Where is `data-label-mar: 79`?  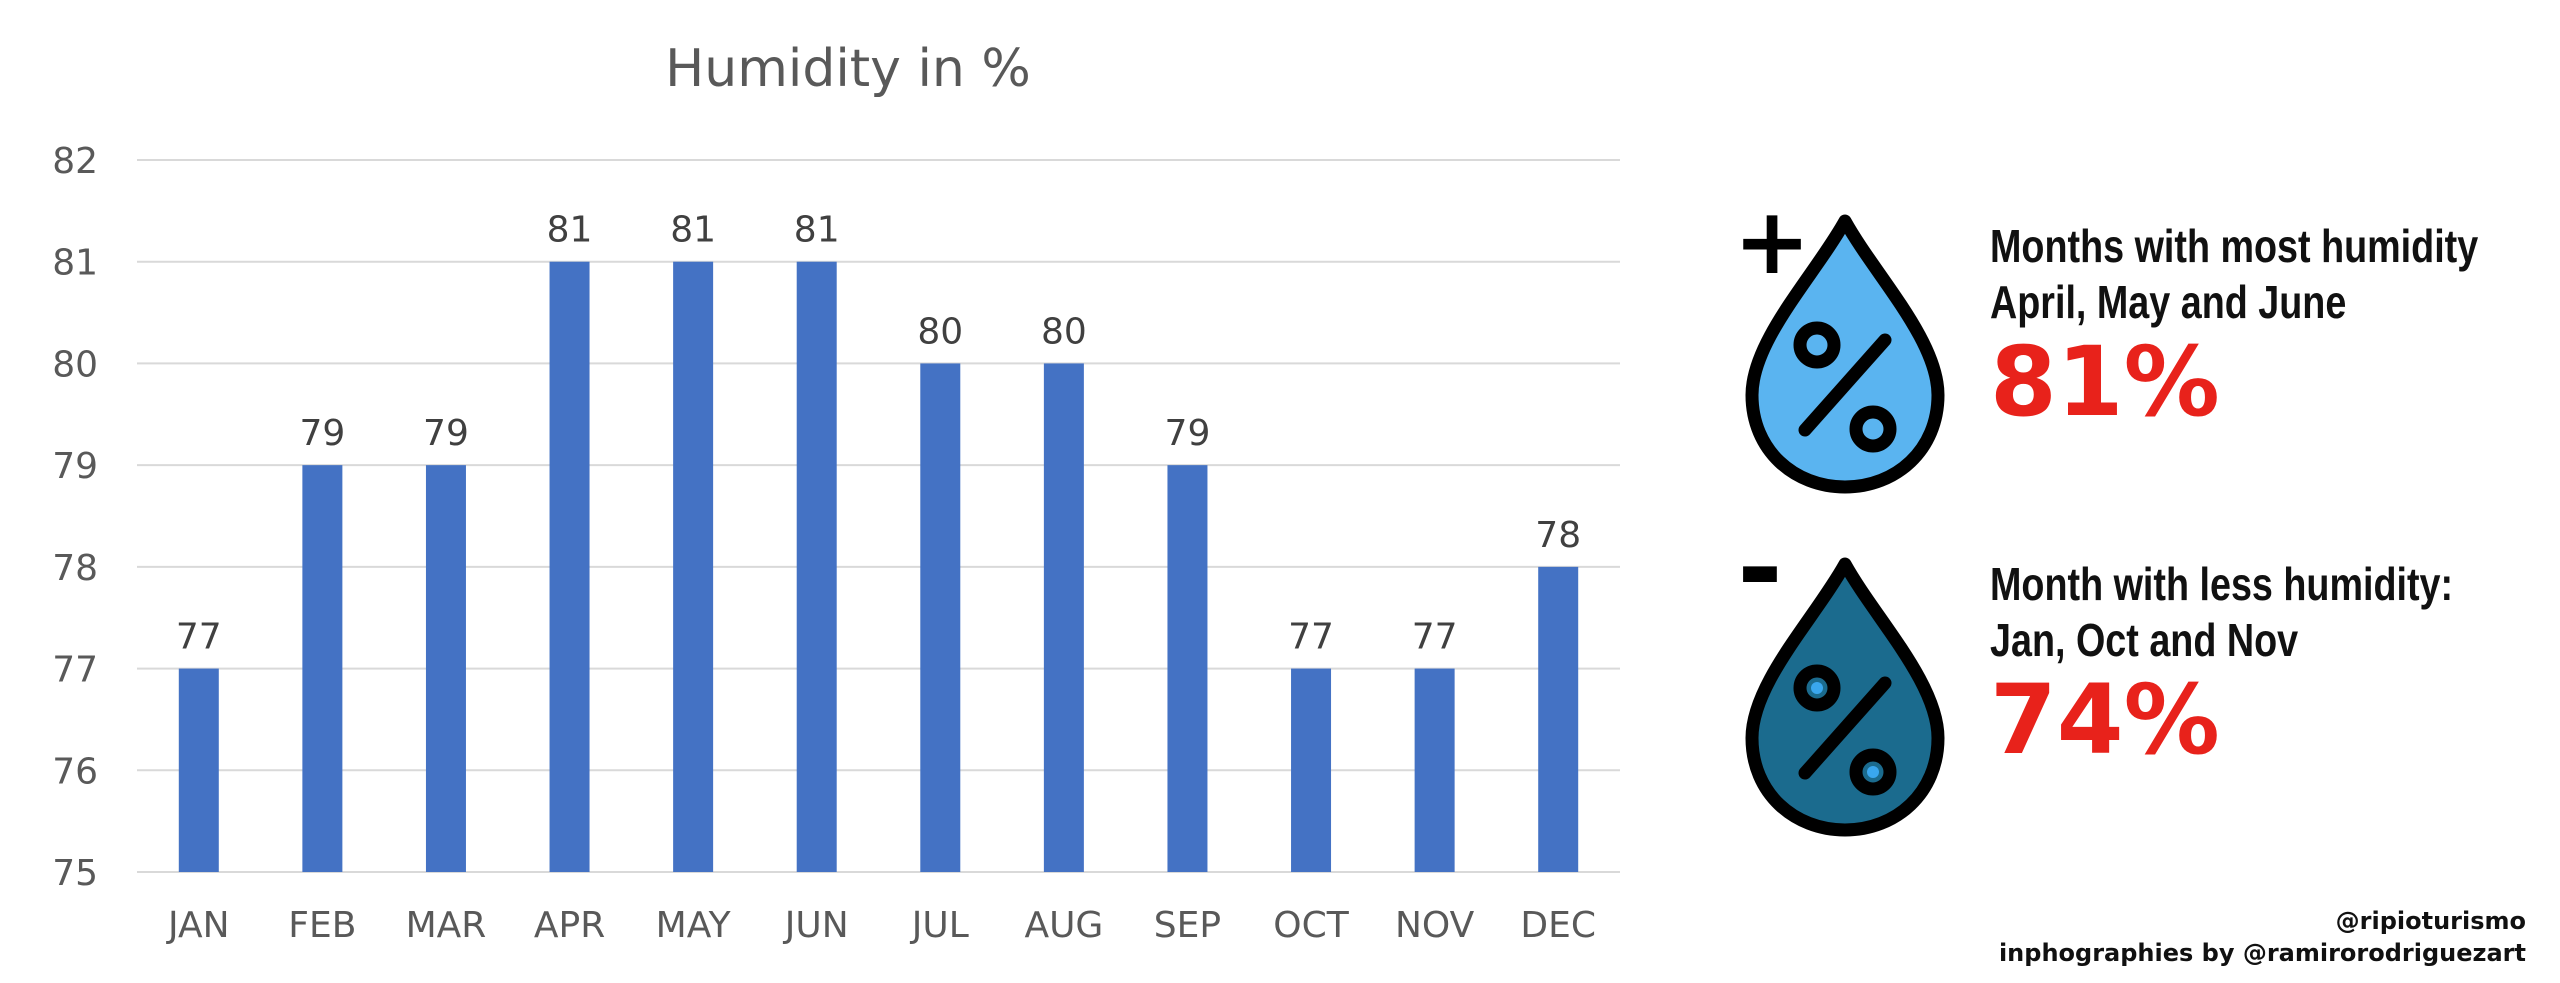 data-label-mar: 79 is located at coordinates (446, 433).